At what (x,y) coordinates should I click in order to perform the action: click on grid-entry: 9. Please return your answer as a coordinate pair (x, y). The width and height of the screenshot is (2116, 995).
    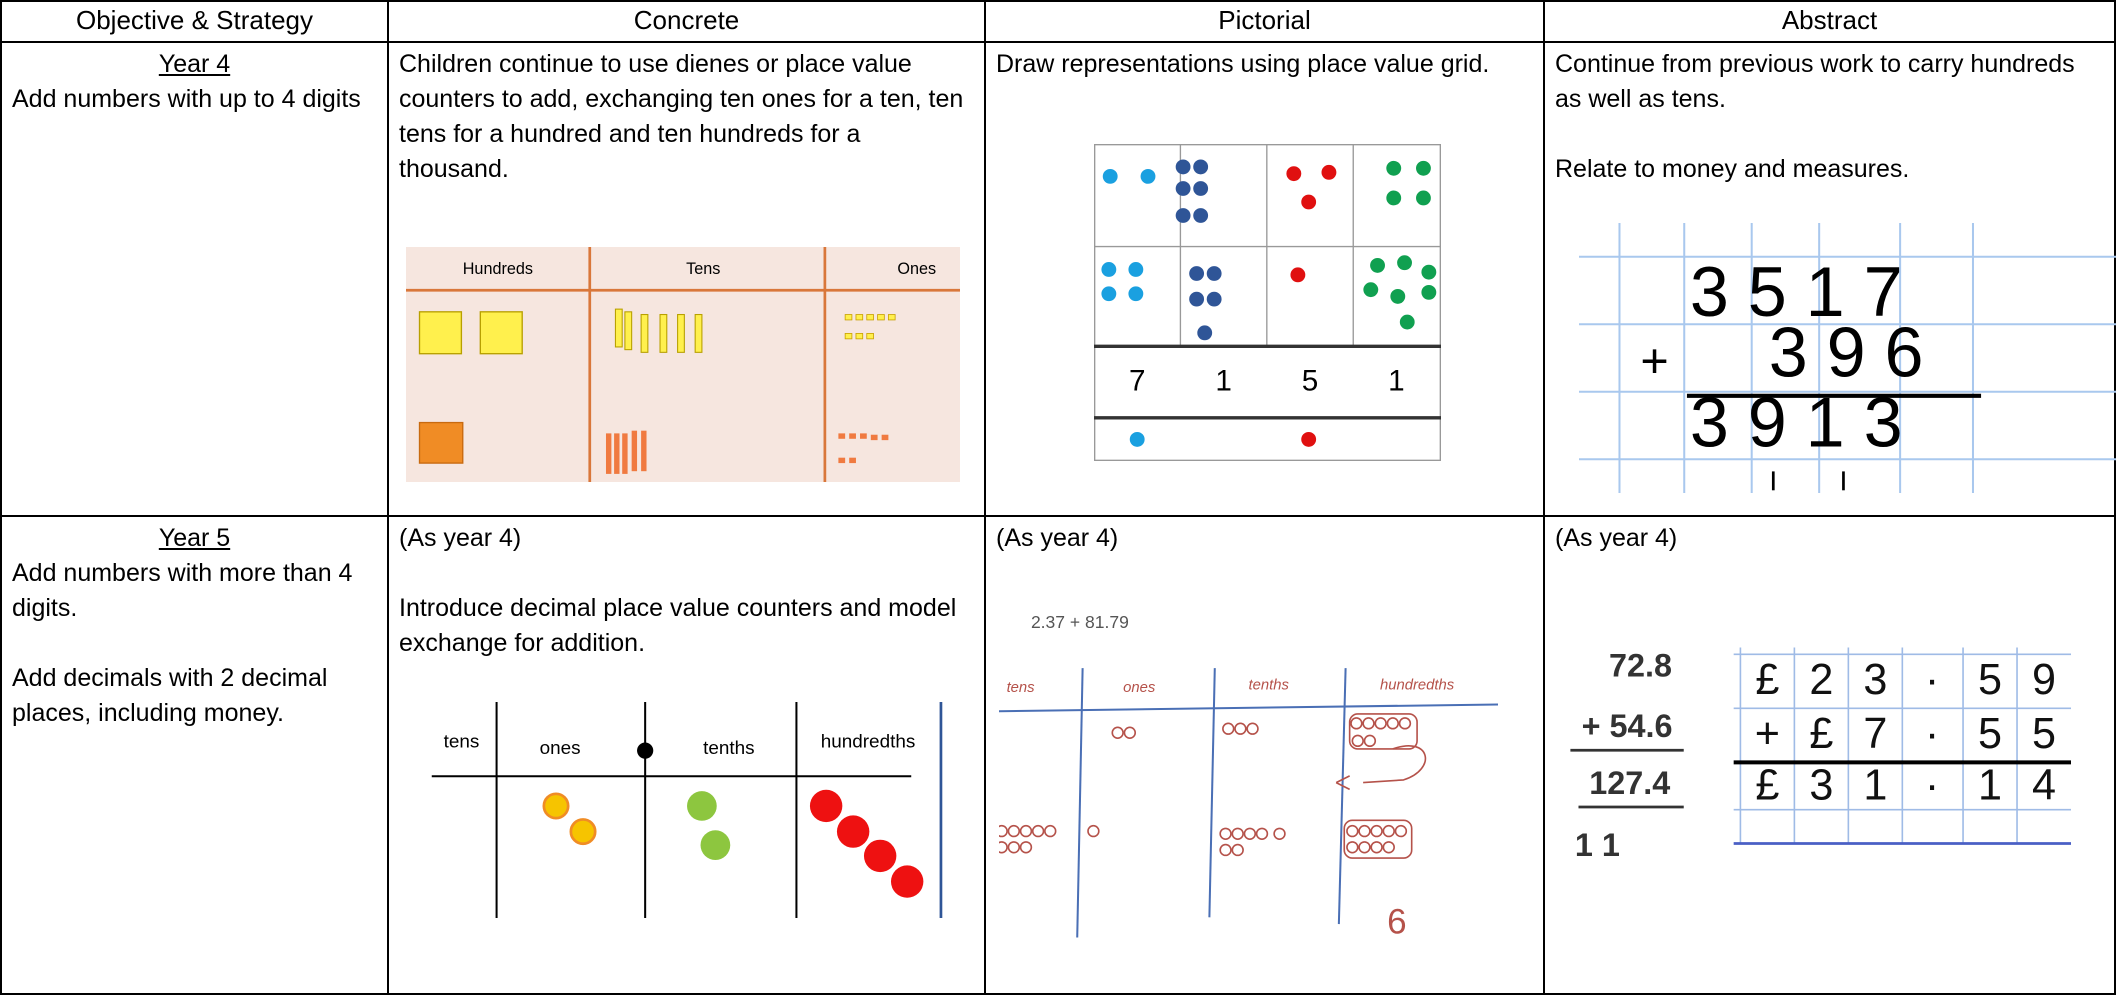
    Looking at the image, I should click on (2044, 680).